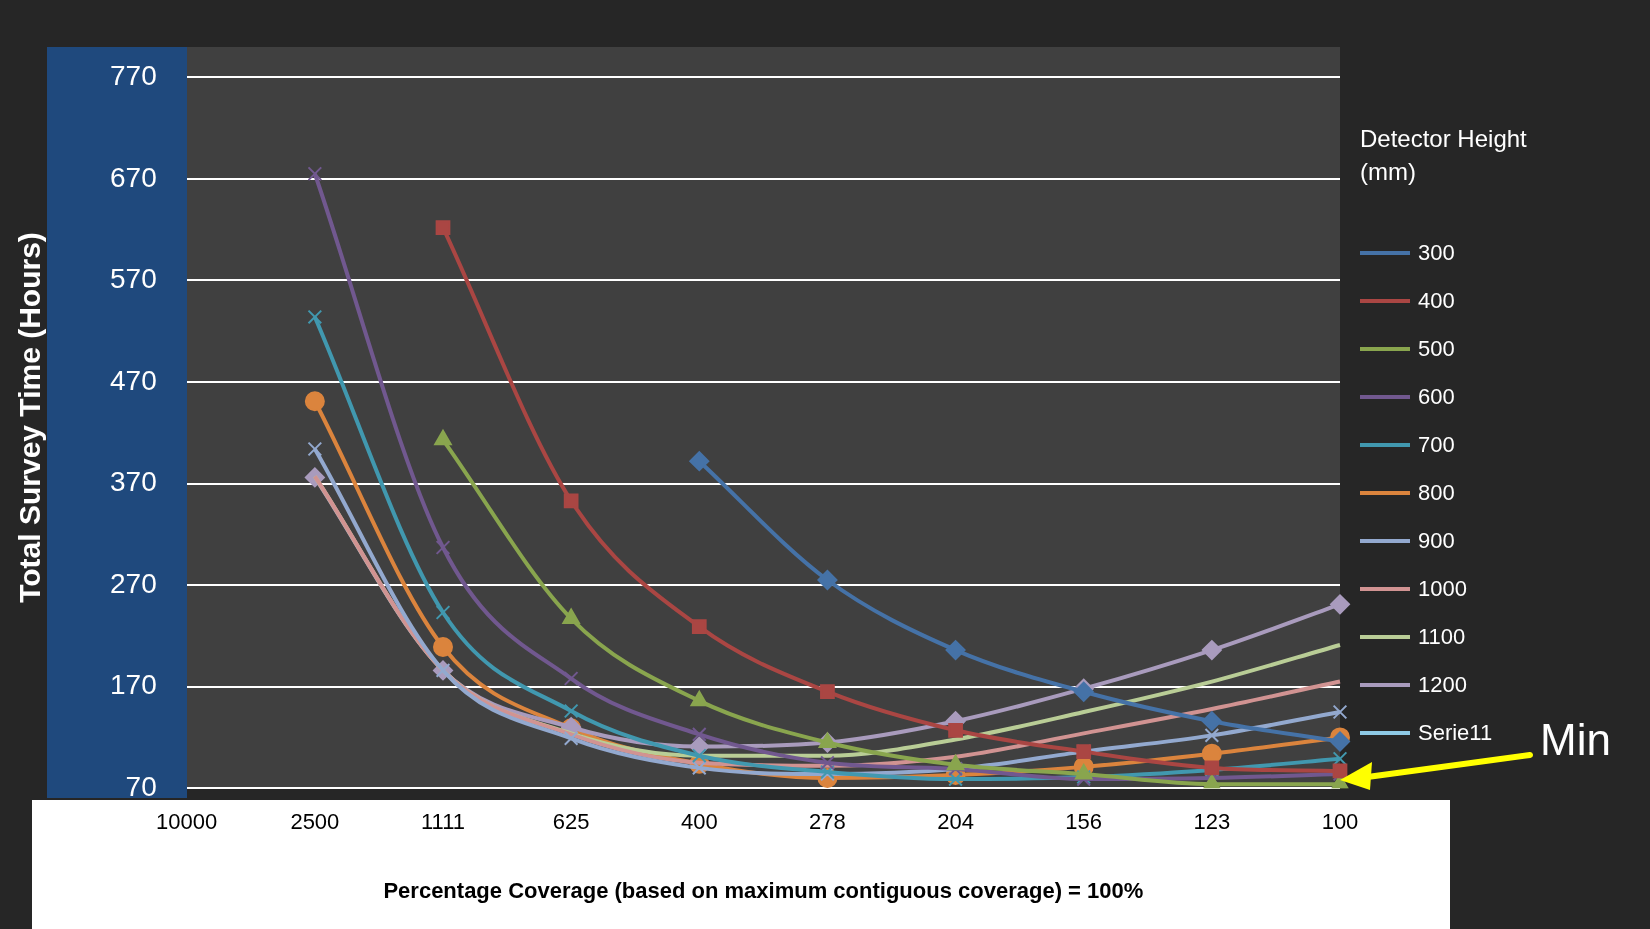  Describe the element at coordinates (1442, 636) in the screenshot. I see `legend-label: 1100` at that location.